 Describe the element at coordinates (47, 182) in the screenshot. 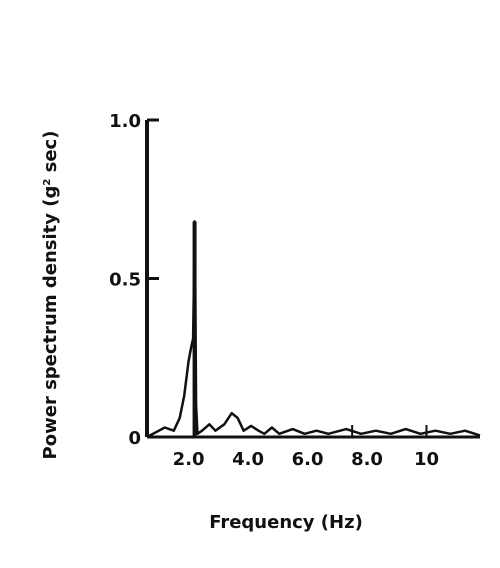

I see `y-axis-title-superscript: 2` at that location.